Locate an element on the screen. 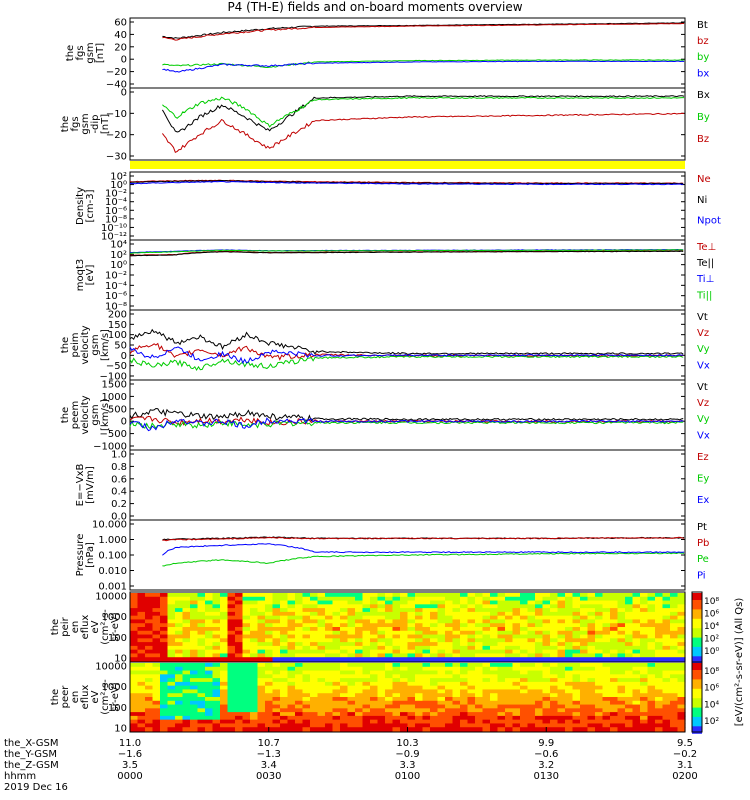 This screenshot has height=800, width=750. peem_velocity-ytick-label: 0 is located at coordinates (124, 422).